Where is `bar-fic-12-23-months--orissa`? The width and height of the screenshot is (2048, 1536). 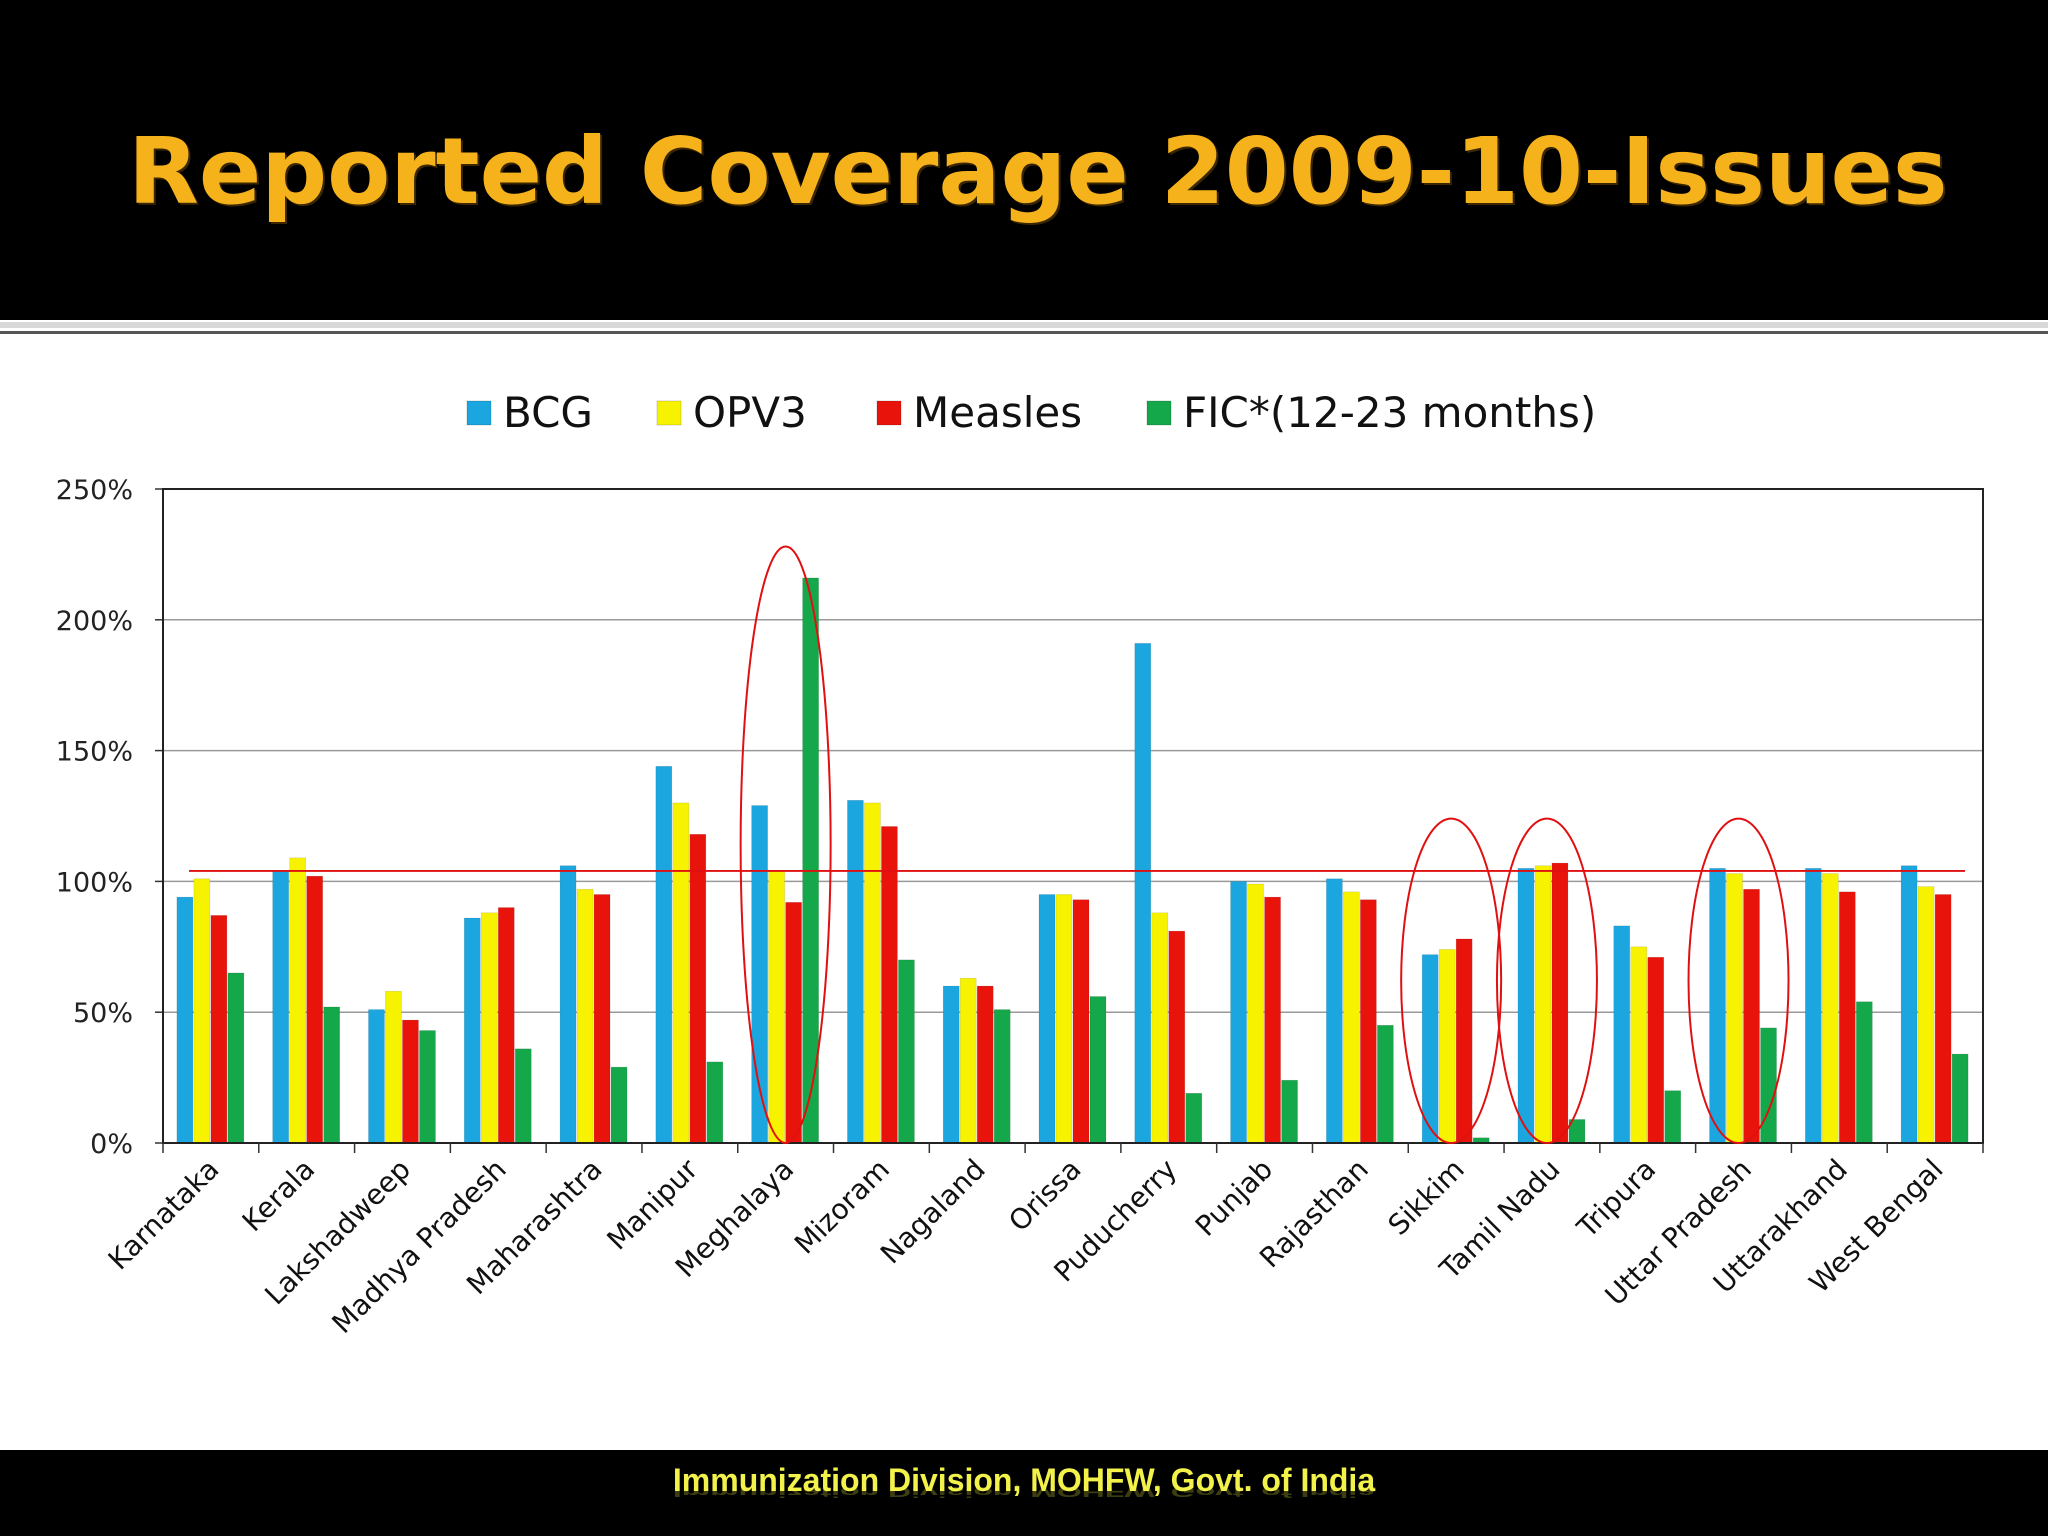
bar-fic-12-23-months--orissa is located at coordinates (1098, 1070).